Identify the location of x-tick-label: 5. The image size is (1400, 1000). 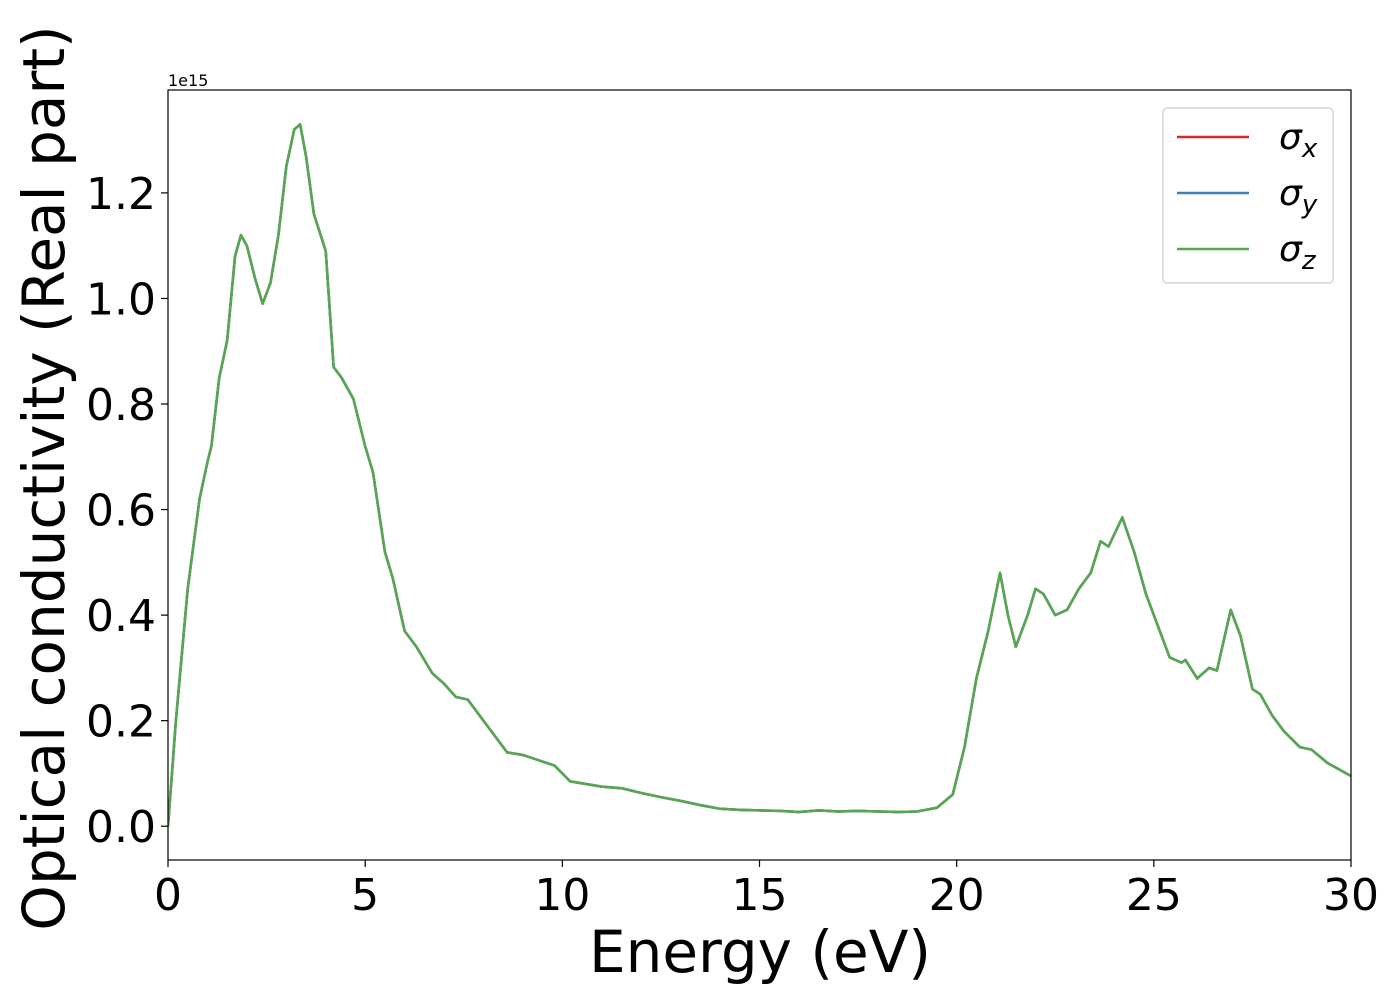
(365, 895).